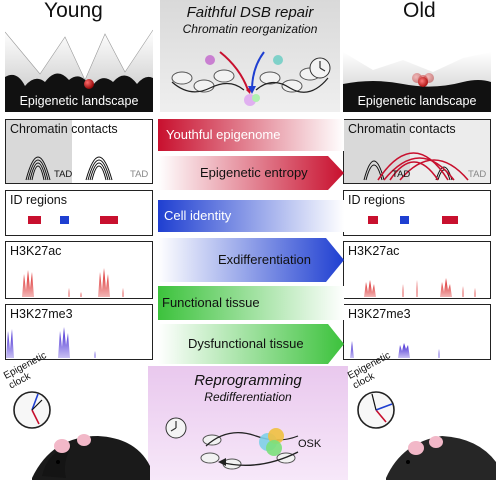 The image size is (498, 480). I want to click on cell-identity-arrow: Cell identity, so click(251, 216).